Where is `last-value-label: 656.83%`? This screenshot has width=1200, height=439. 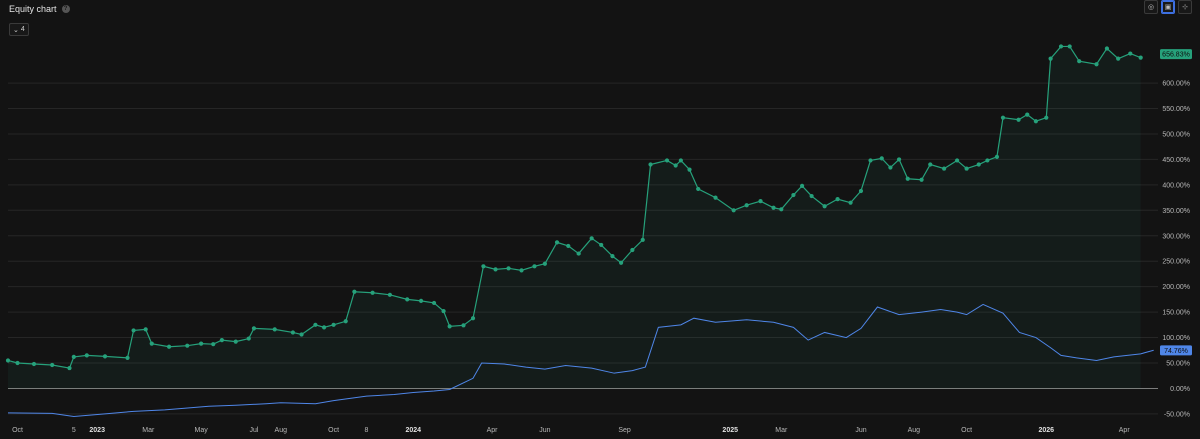 last-value-label: 656.83% is located at coordinates (1176, 55).